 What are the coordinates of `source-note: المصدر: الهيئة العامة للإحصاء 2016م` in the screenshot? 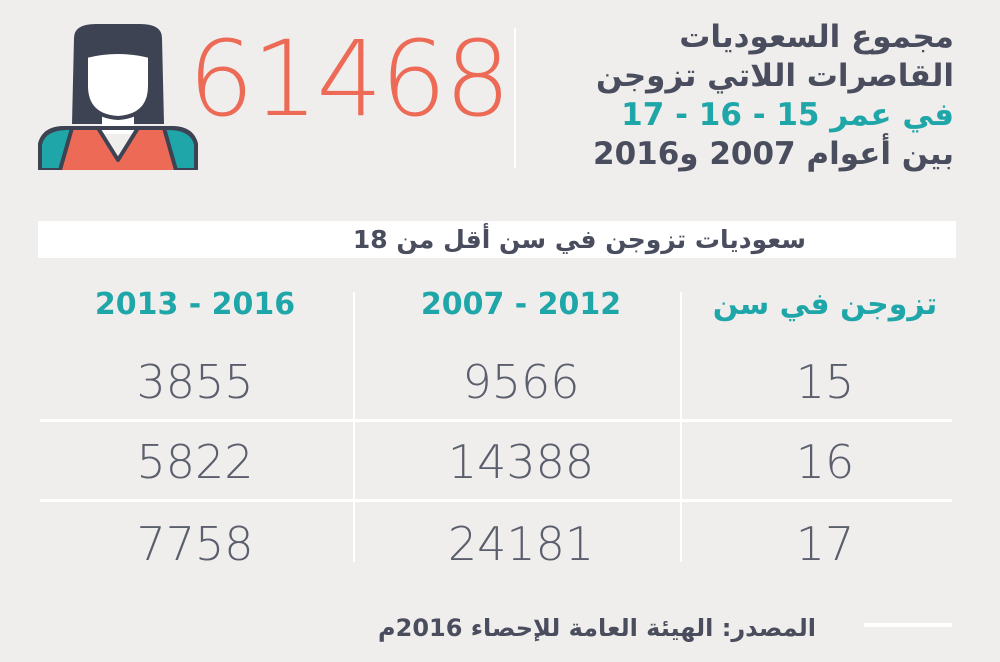 It's located at (597, 628).